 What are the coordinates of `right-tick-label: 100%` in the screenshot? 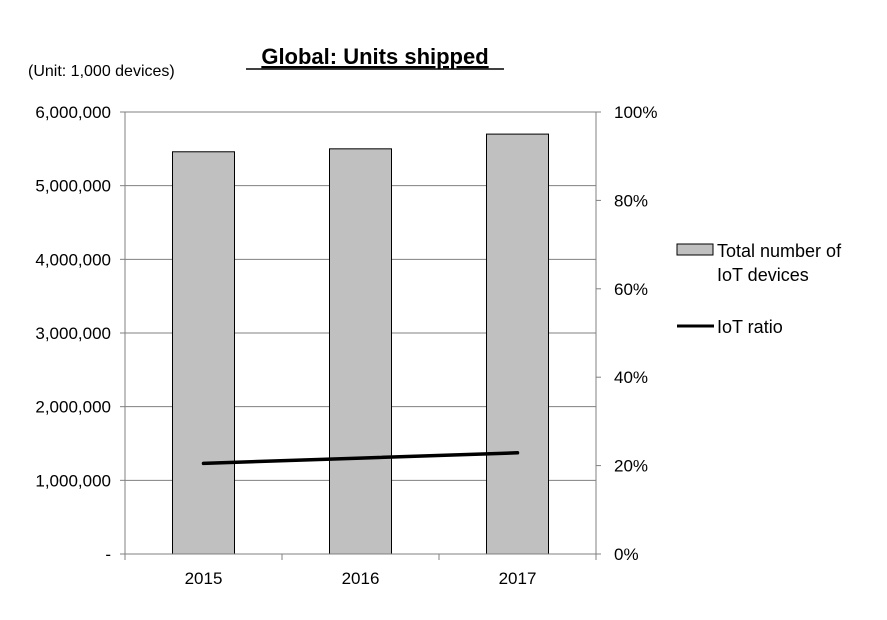 It's located at (635, 112).